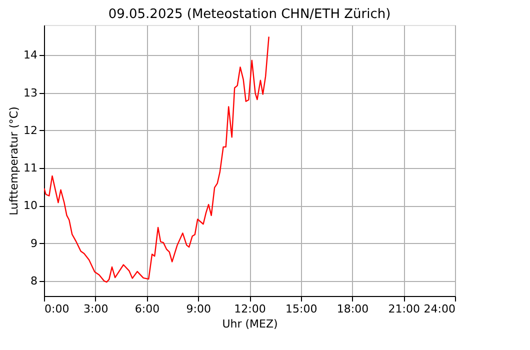 The height and width of the screenshot is (350, 530). Describe the element at coordinates (31, 93) in the screenshot. I see `y-tick-label: 13` at that location.